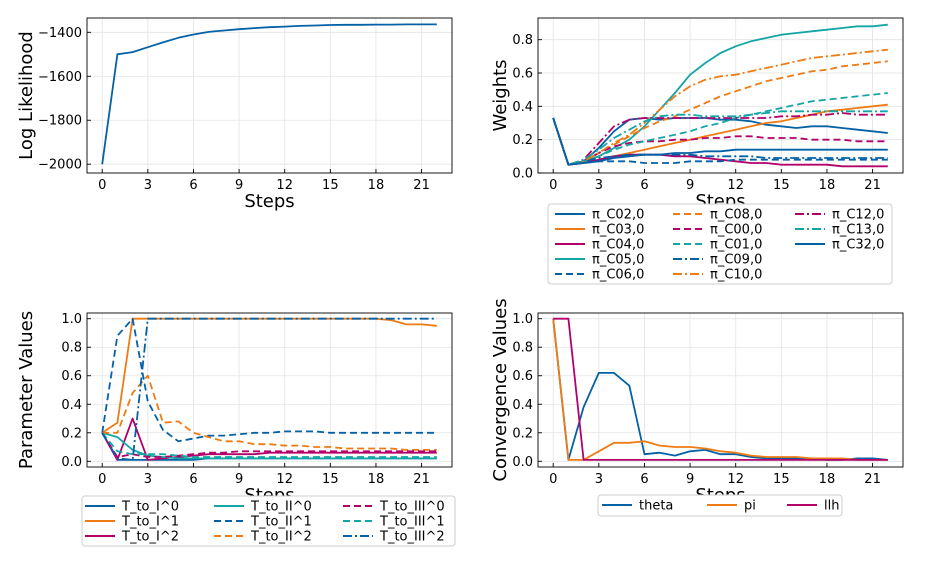  What do you see at coordinates (281, 507) in the screenshot?
I see `legend-label: T_to_II^0` at bounding box center [281, 507].